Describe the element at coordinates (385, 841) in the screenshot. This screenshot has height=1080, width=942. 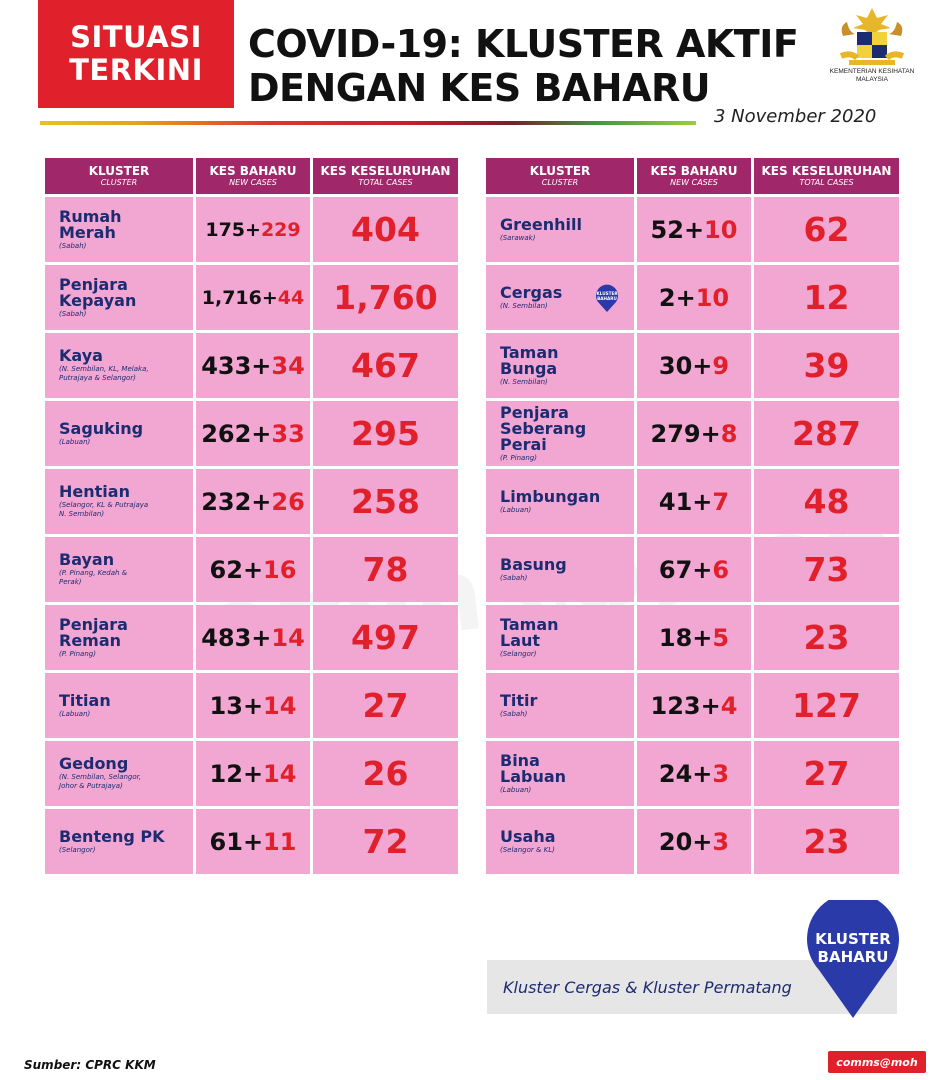
I see `total-cases-cell: 72` at that location.